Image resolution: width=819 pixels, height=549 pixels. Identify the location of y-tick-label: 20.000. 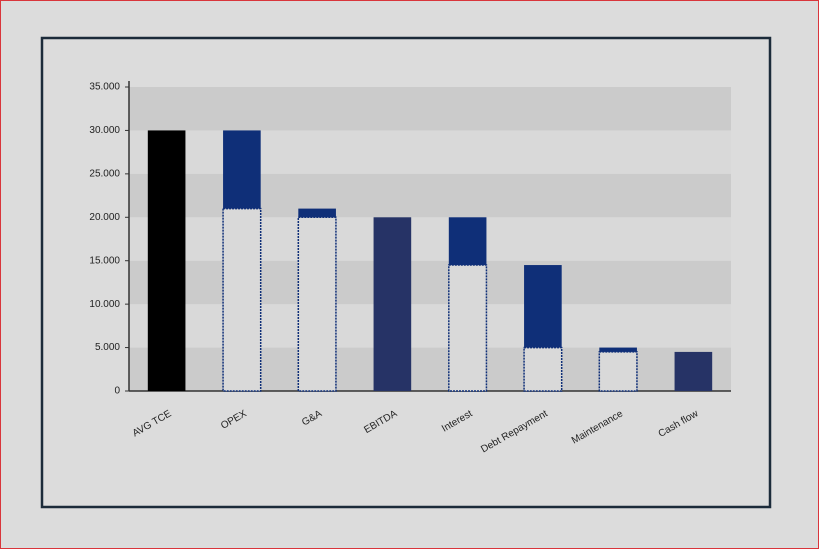
(104, 217).